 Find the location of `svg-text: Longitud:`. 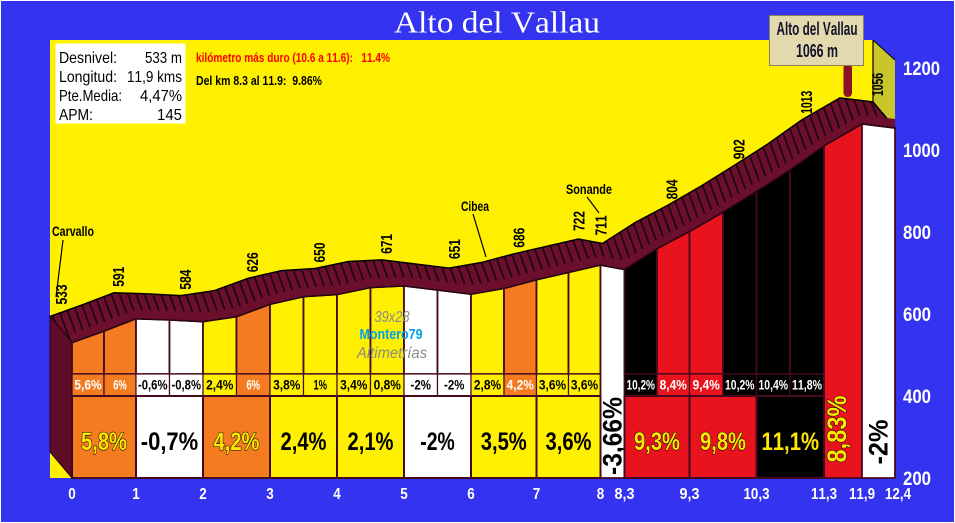

svg-text: Longitud: is located at coordinates (88, 77).